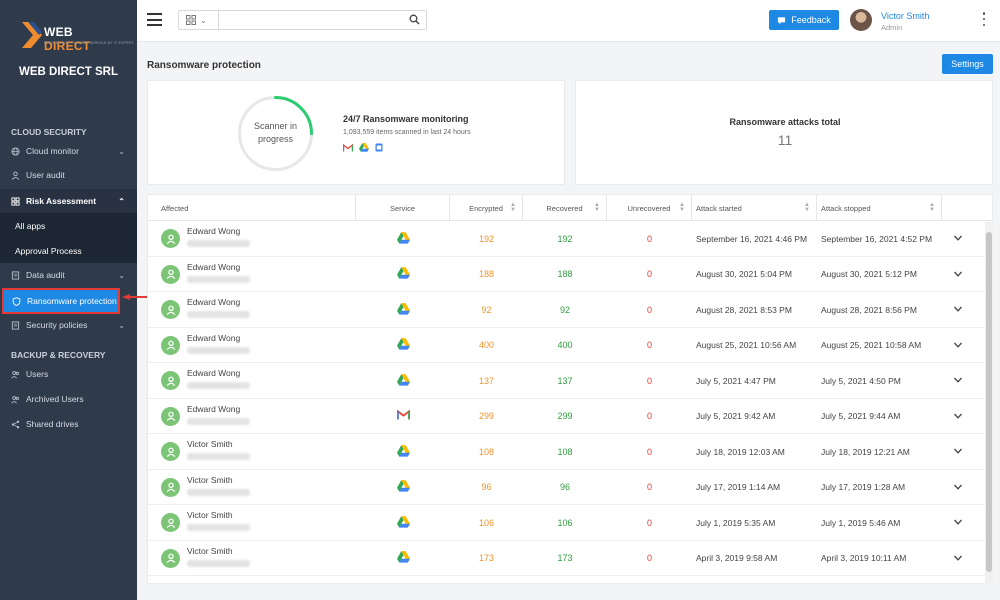  Describe the element at coordinates (565, 451) in the screenshot. I see `recovered-count: 108` at that location.